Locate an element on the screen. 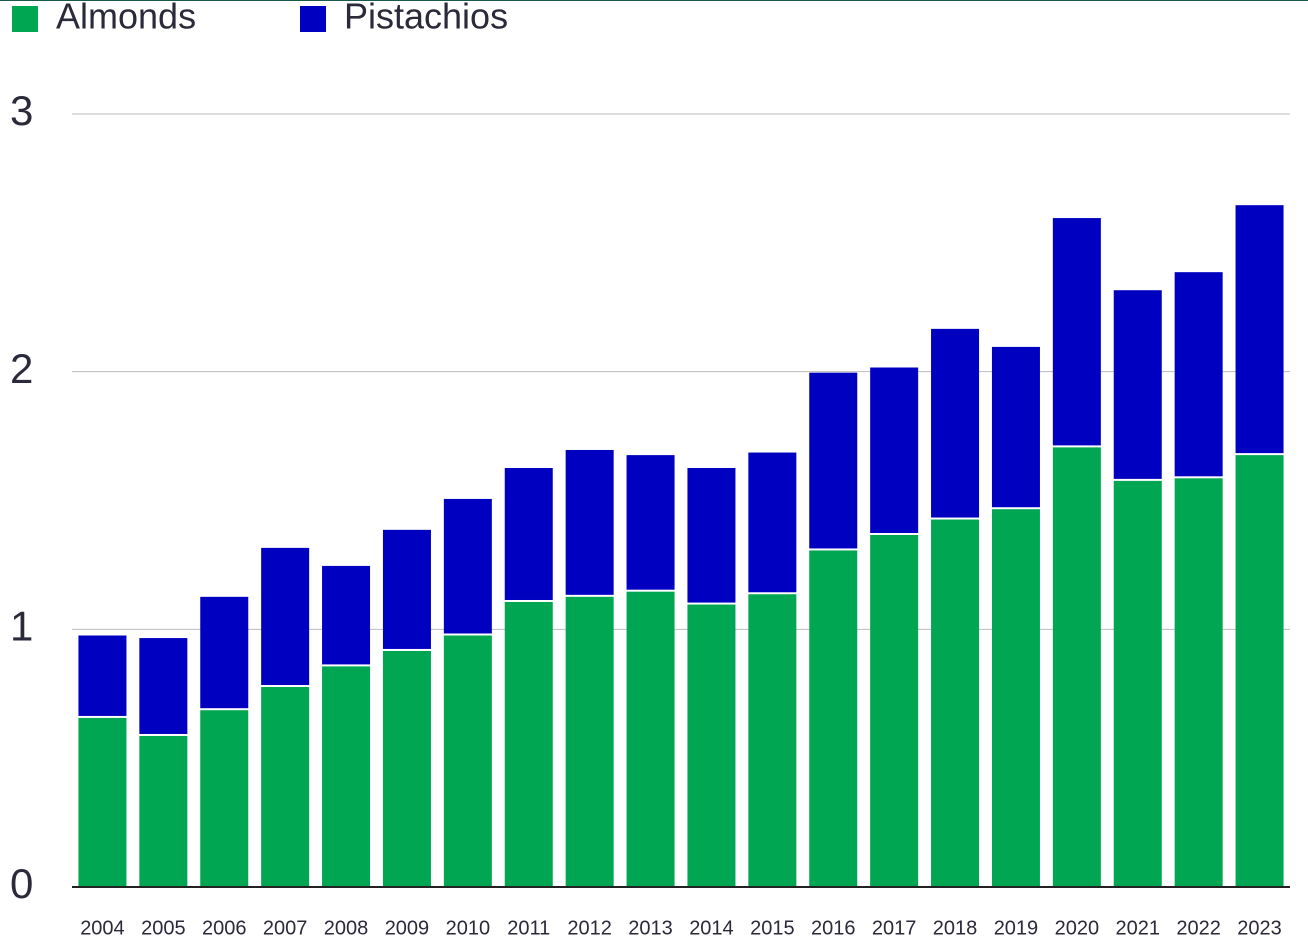 This screenshot has height=949, width=1308. x-tick-label: 2018 is located at coordinates (955, 928).